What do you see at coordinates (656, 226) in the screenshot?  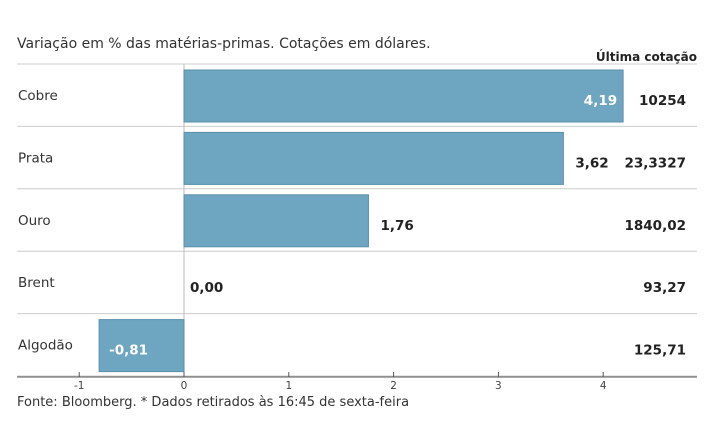 I see `last-quote-value: 1840,02` at bounding box center [656, 226].